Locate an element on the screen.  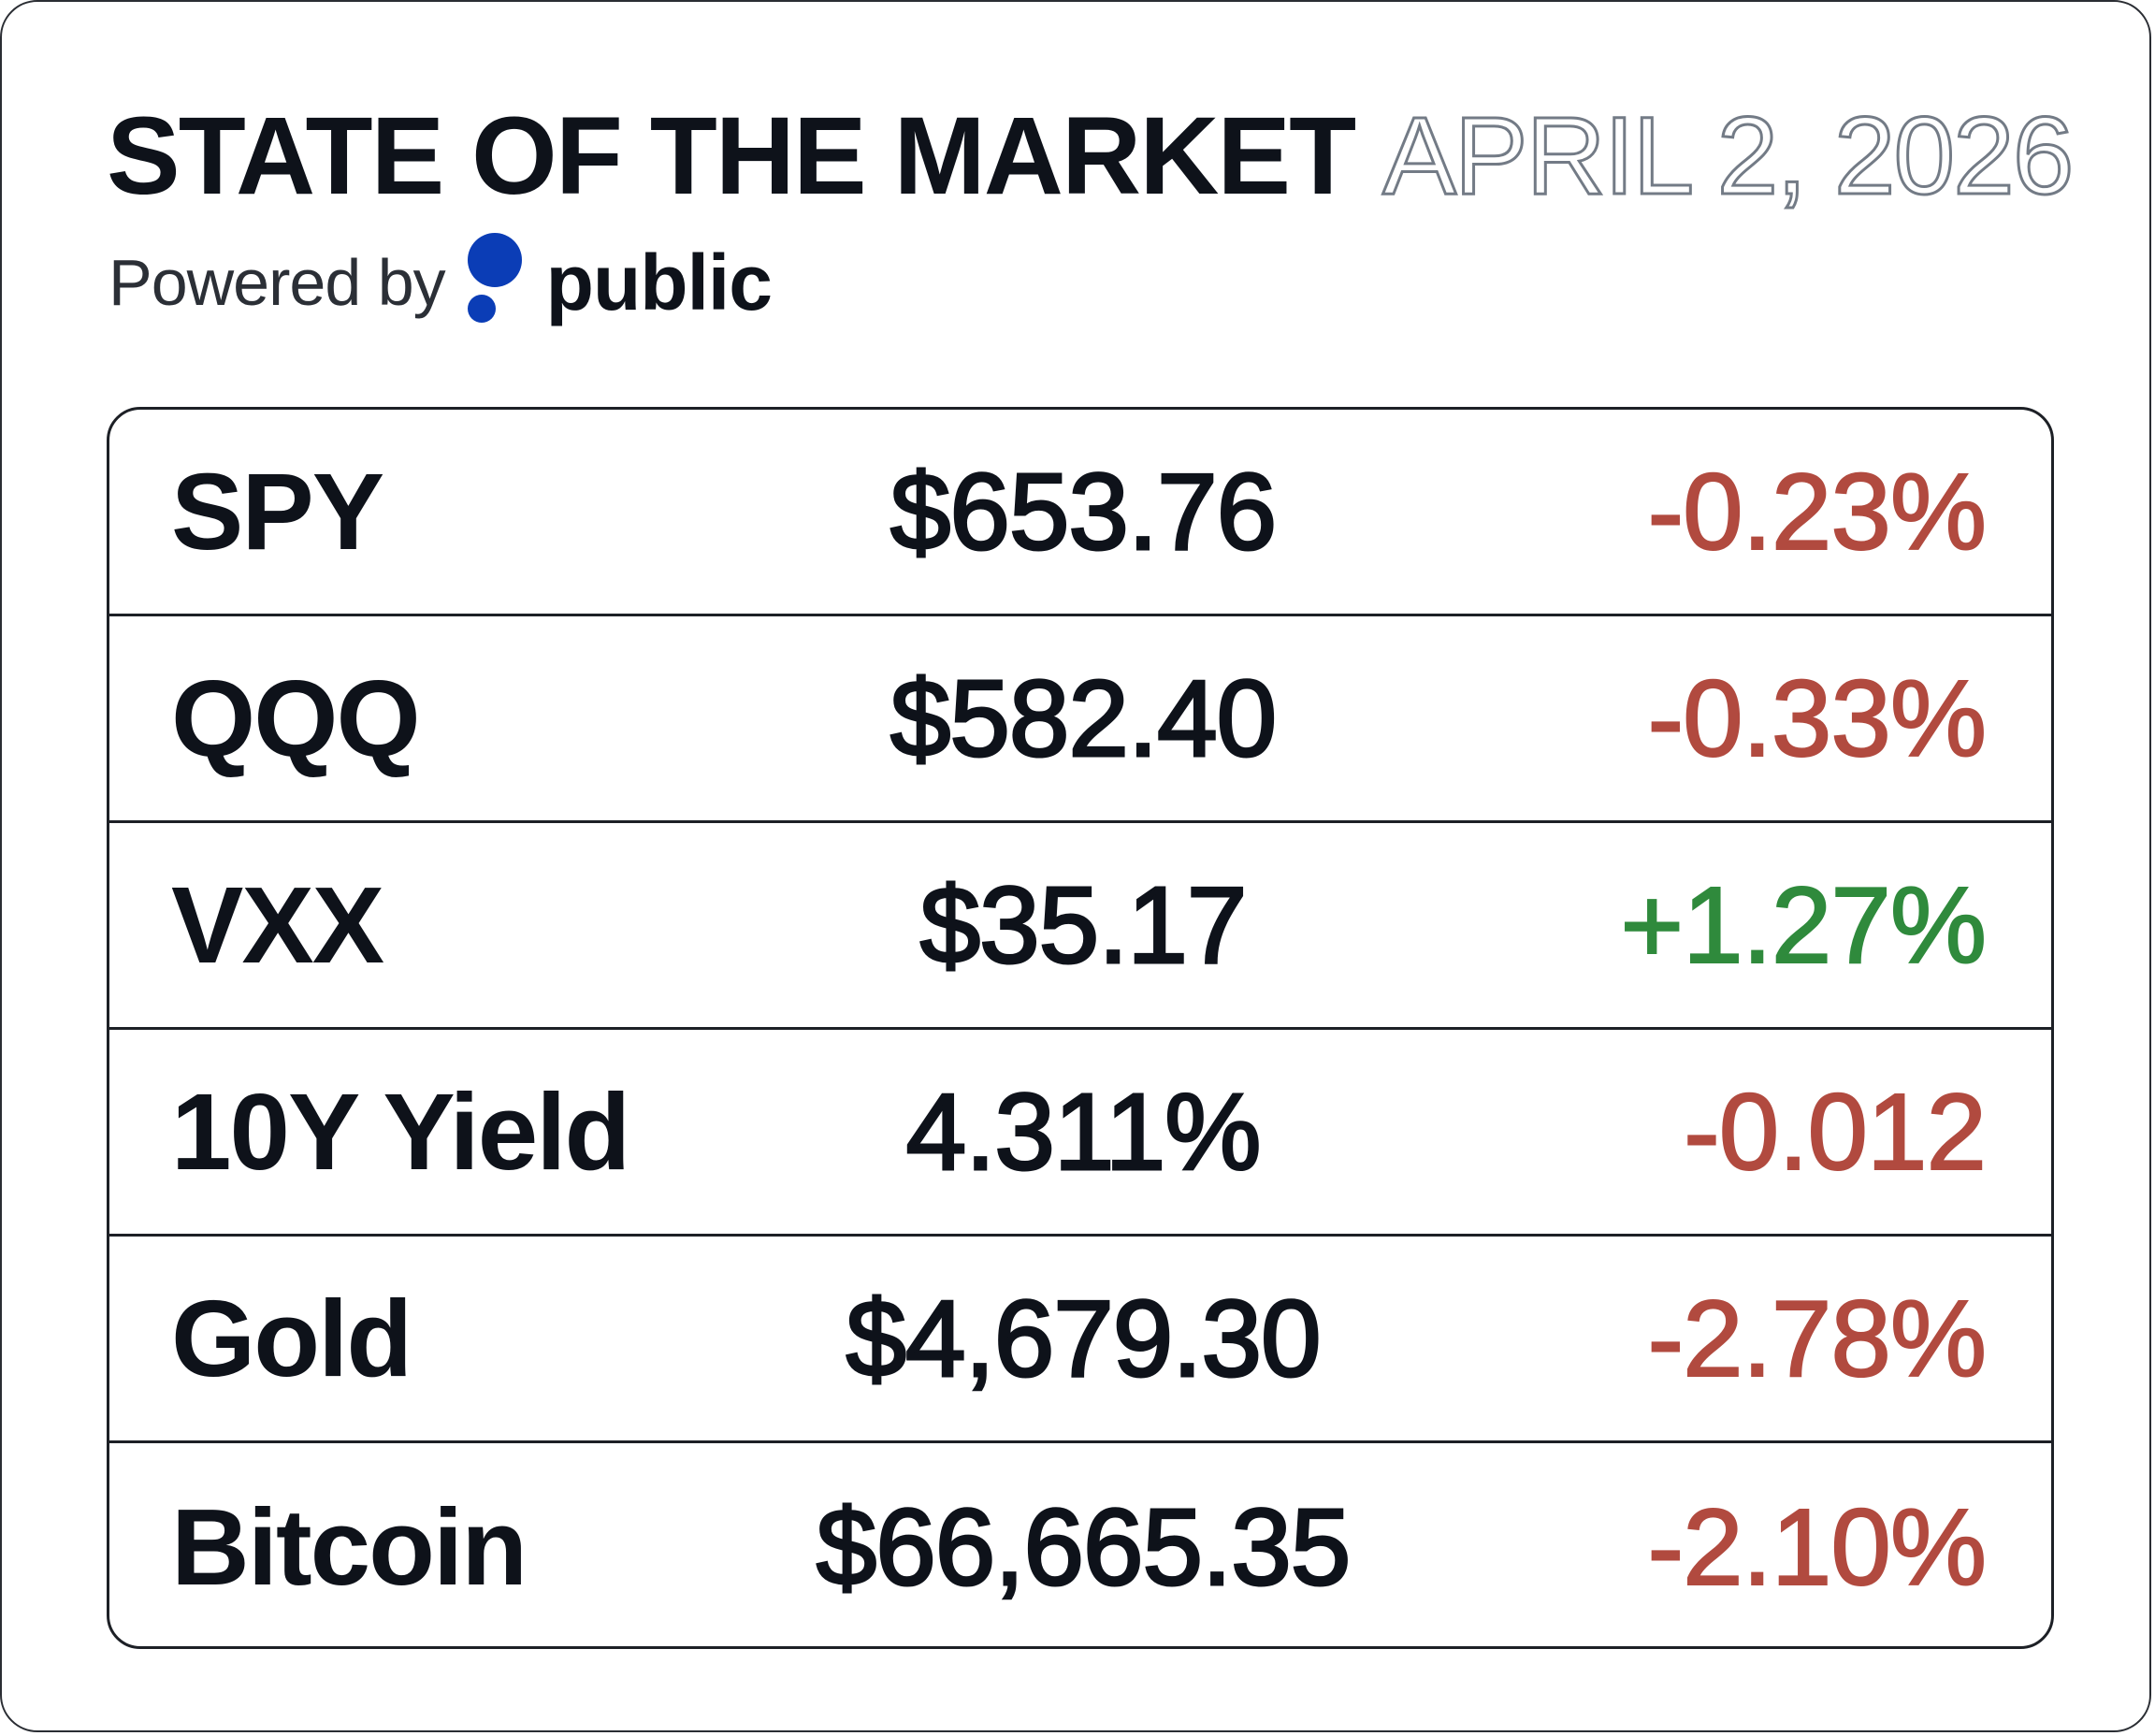
table-row-10y-yield: 10Y Yield 4.311% -0.012 is located at coordinates (1080, 1133).